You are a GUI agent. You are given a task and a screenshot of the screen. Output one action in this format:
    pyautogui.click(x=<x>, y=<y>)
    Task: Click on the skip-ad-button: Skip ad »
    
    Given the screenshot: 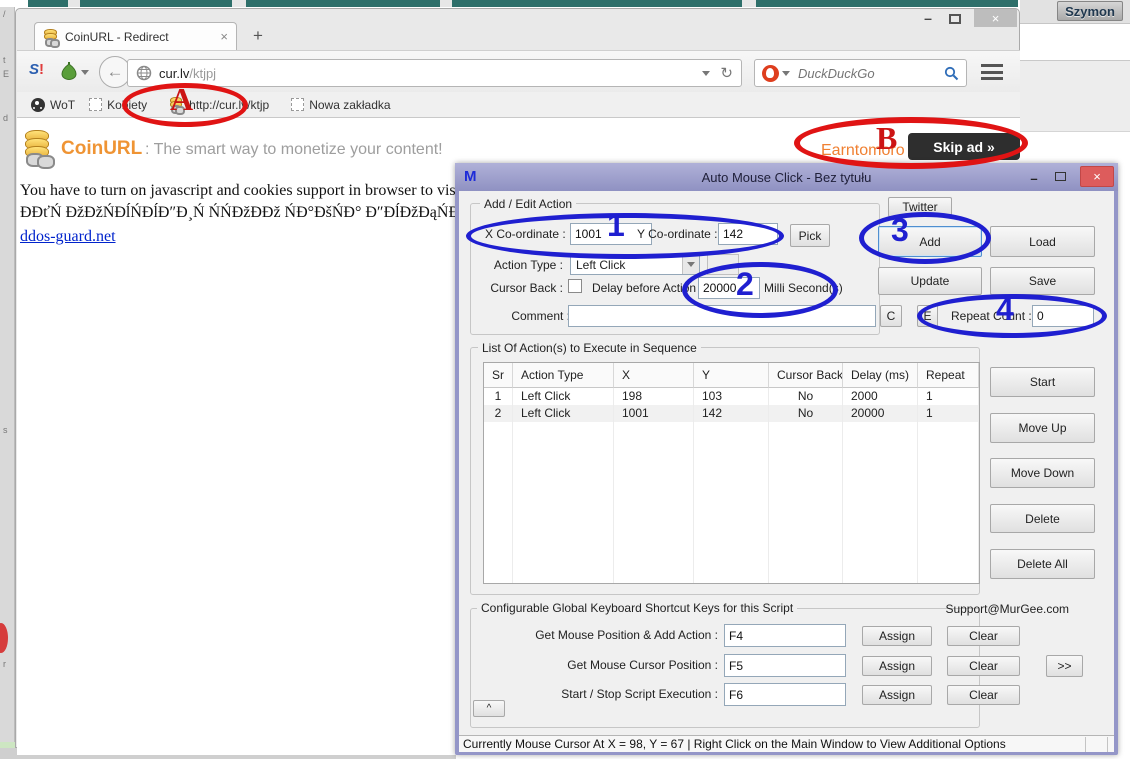 What is the action you would take?
    pyautogui.click(x=964, y=146)
    